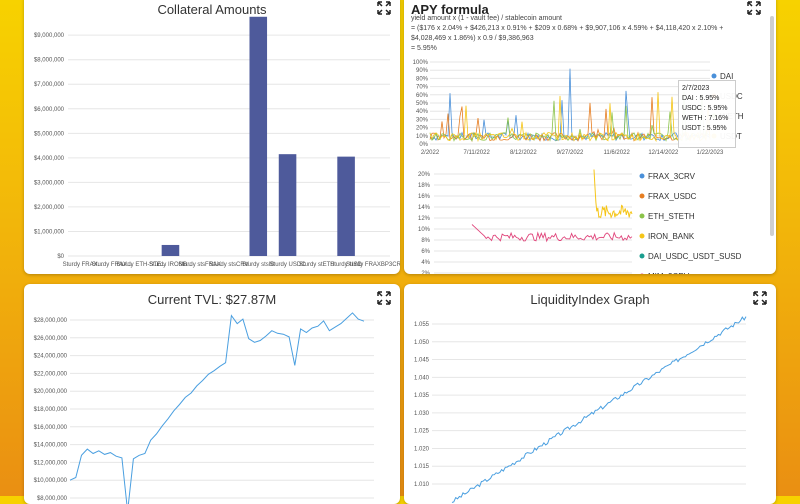 The width and height of the screenshot is (800, 504). I want to click on x-tick-label: 12/14/2022, so click(663, 153).